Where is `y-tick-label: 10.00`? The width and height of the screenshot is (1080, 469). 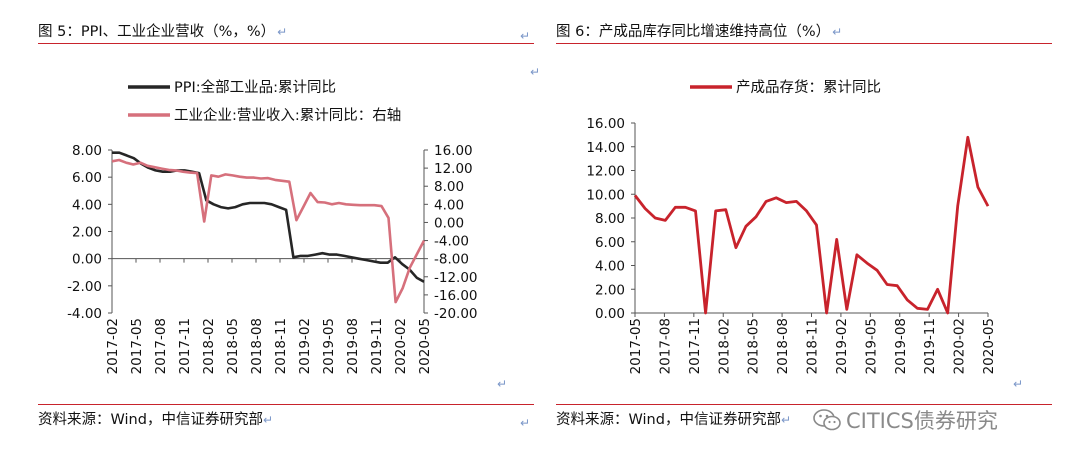 y-tick-label: 10.00 is located at coordinates (605, 195).